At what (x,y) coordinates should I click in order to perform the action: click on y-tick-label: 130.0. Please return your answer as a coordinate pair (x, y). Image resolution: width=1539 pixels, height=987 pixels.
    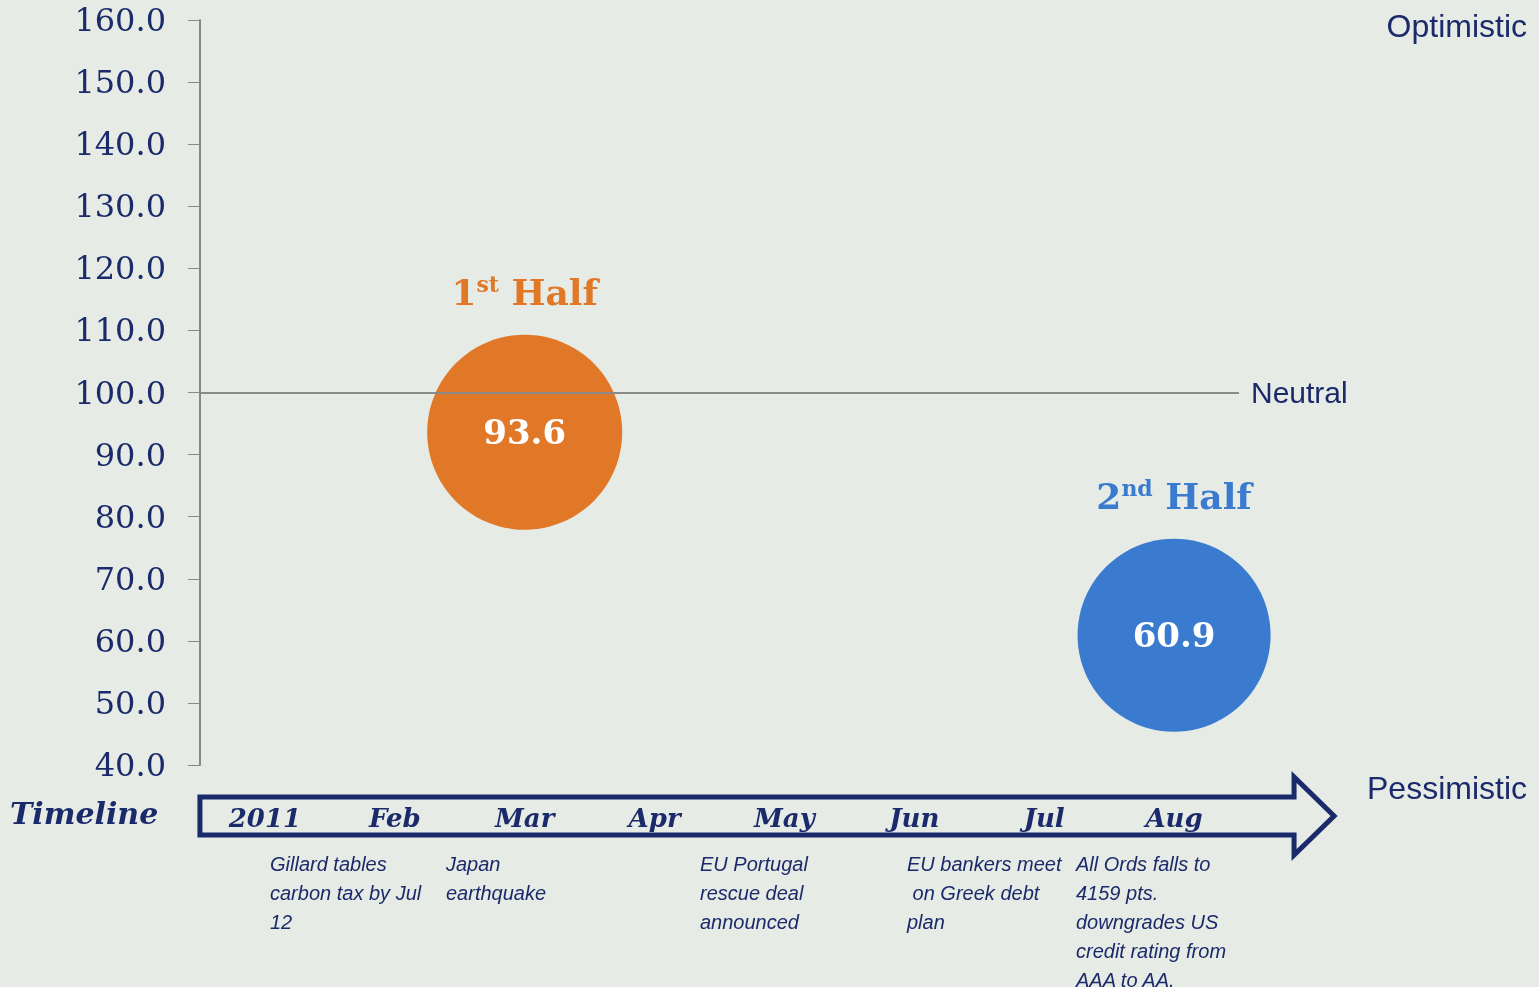
    Looking at the image, I should click on (120, 206).